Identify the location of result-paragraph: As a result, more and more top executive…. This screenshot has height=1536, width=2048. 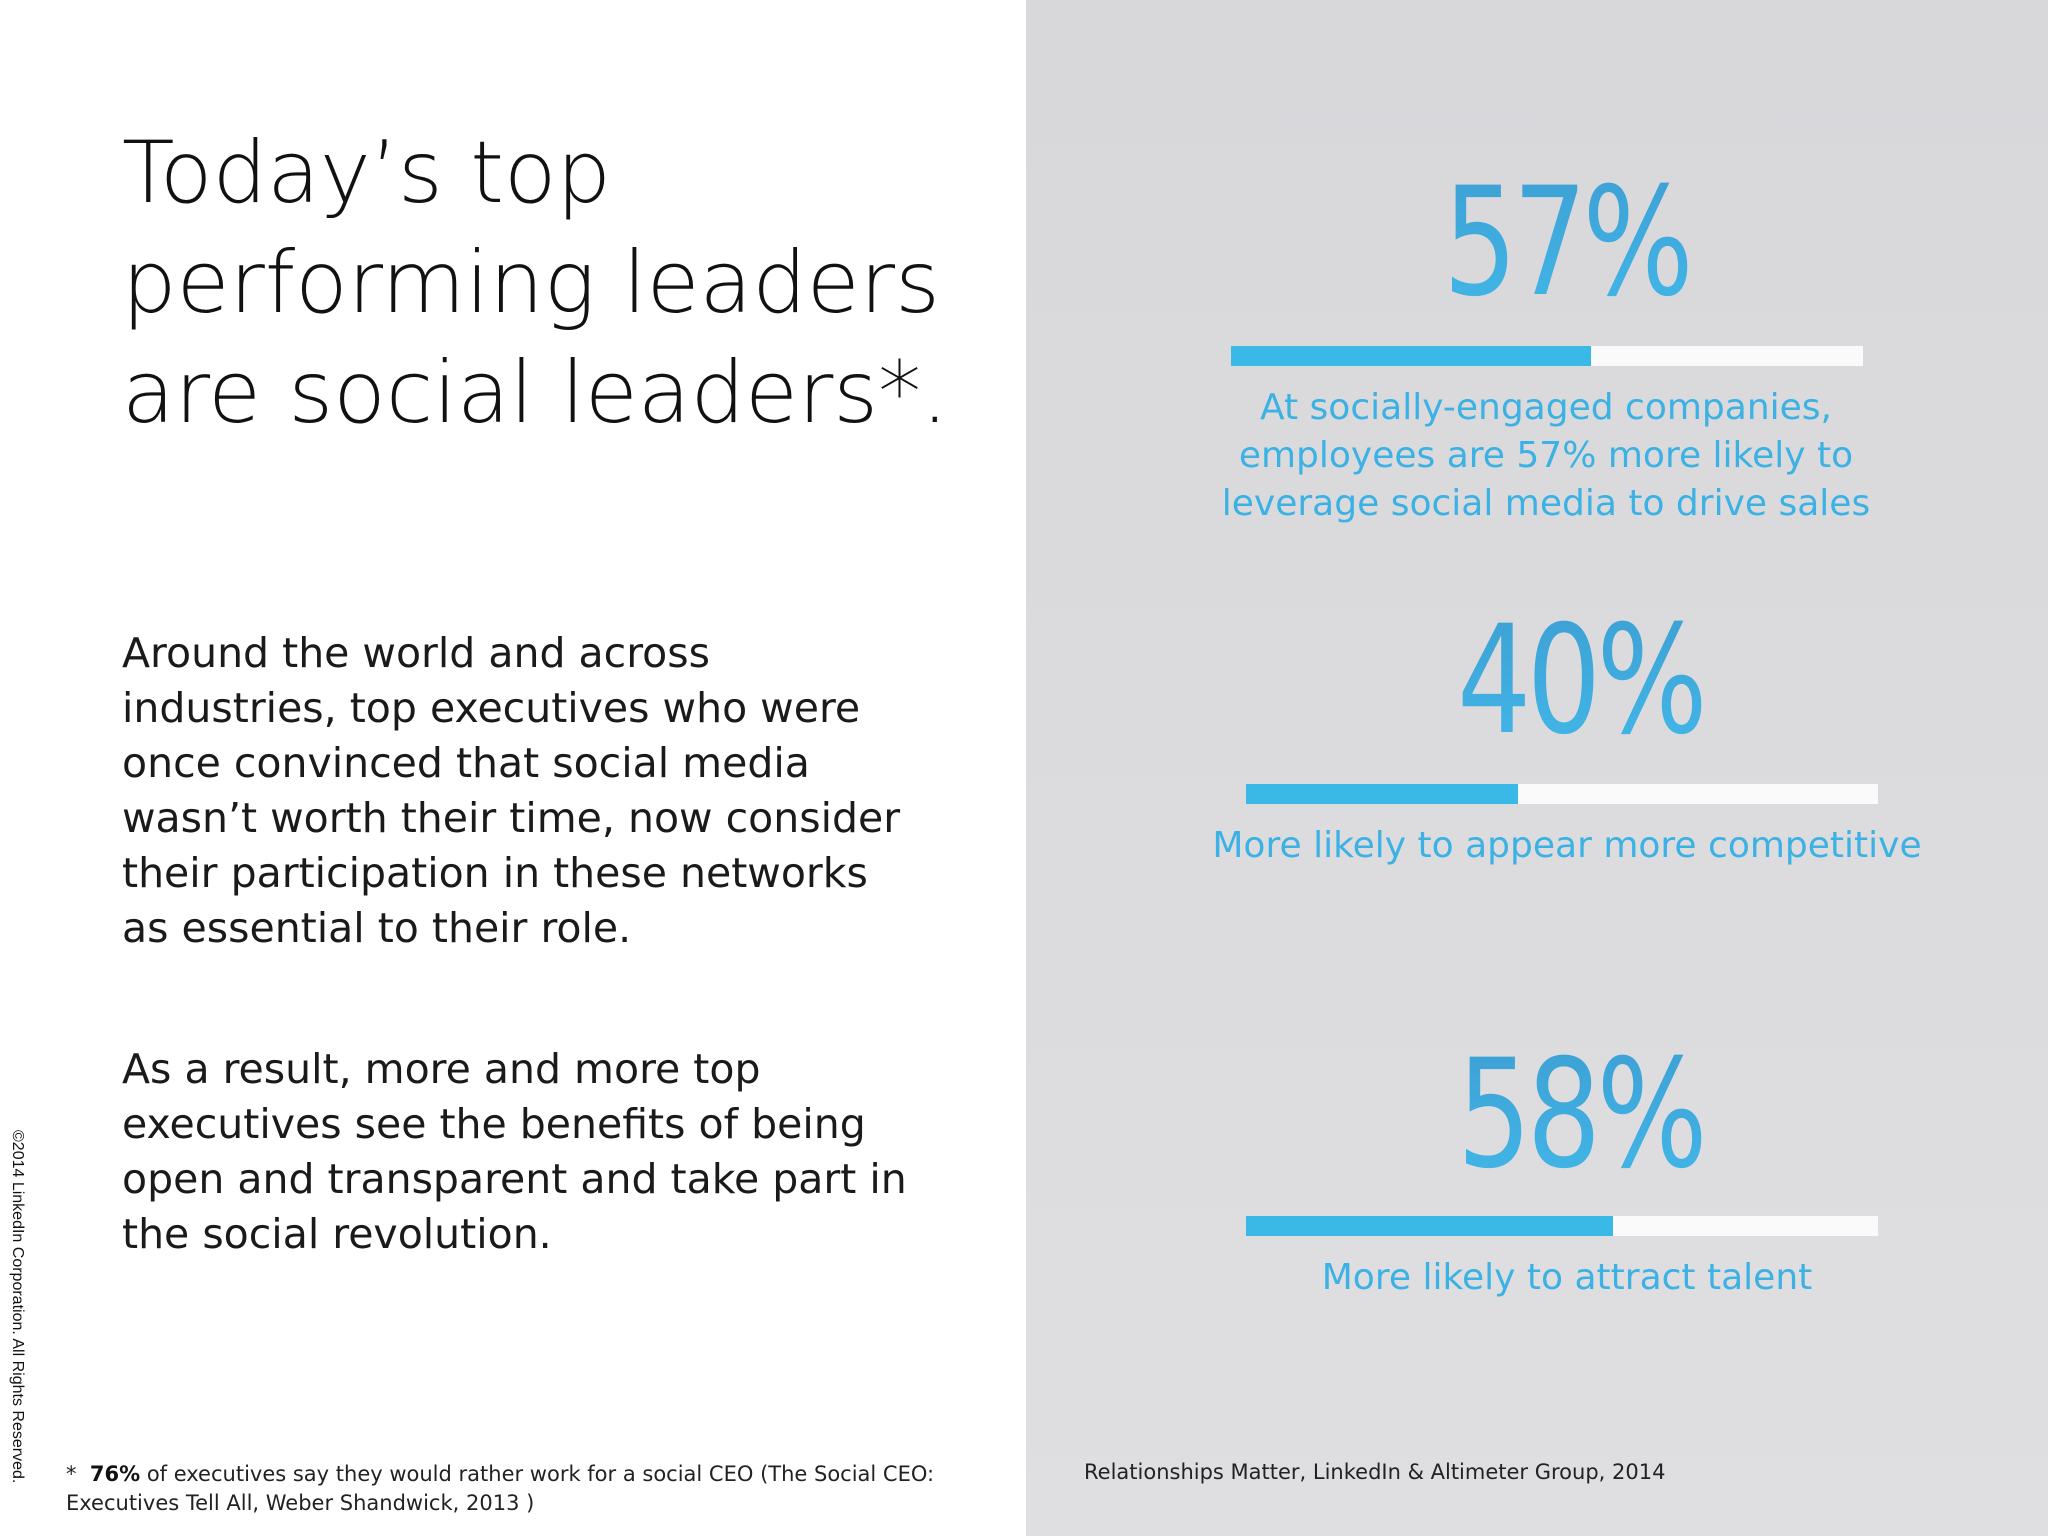
(532, 1152).